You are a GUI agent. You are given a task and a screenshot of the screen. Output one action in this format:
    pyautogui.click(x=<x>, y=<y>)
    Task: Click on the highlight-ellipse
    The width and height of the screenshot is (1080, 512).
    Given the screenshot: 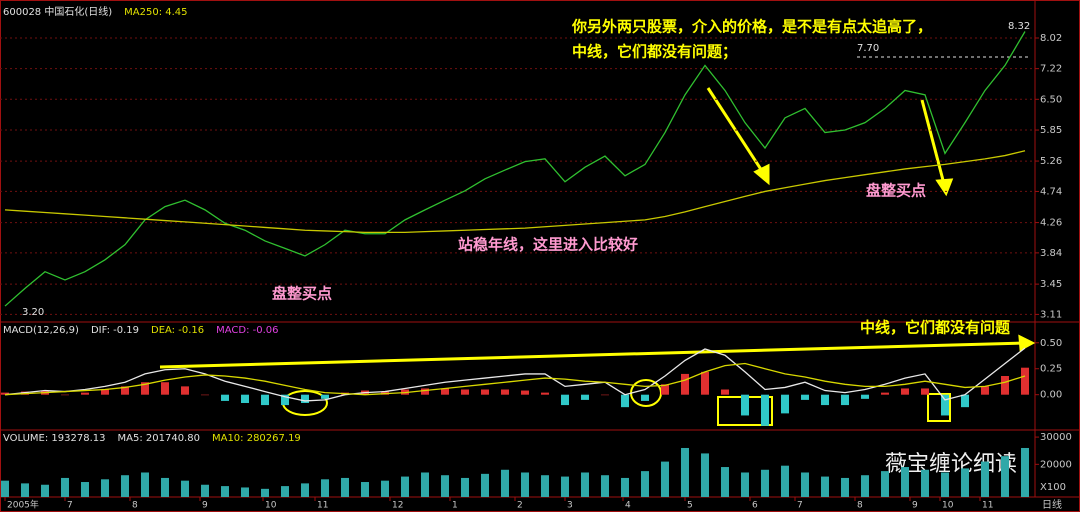 What is the action you would take?
    pyautogui.click(x=646, y=393)
    